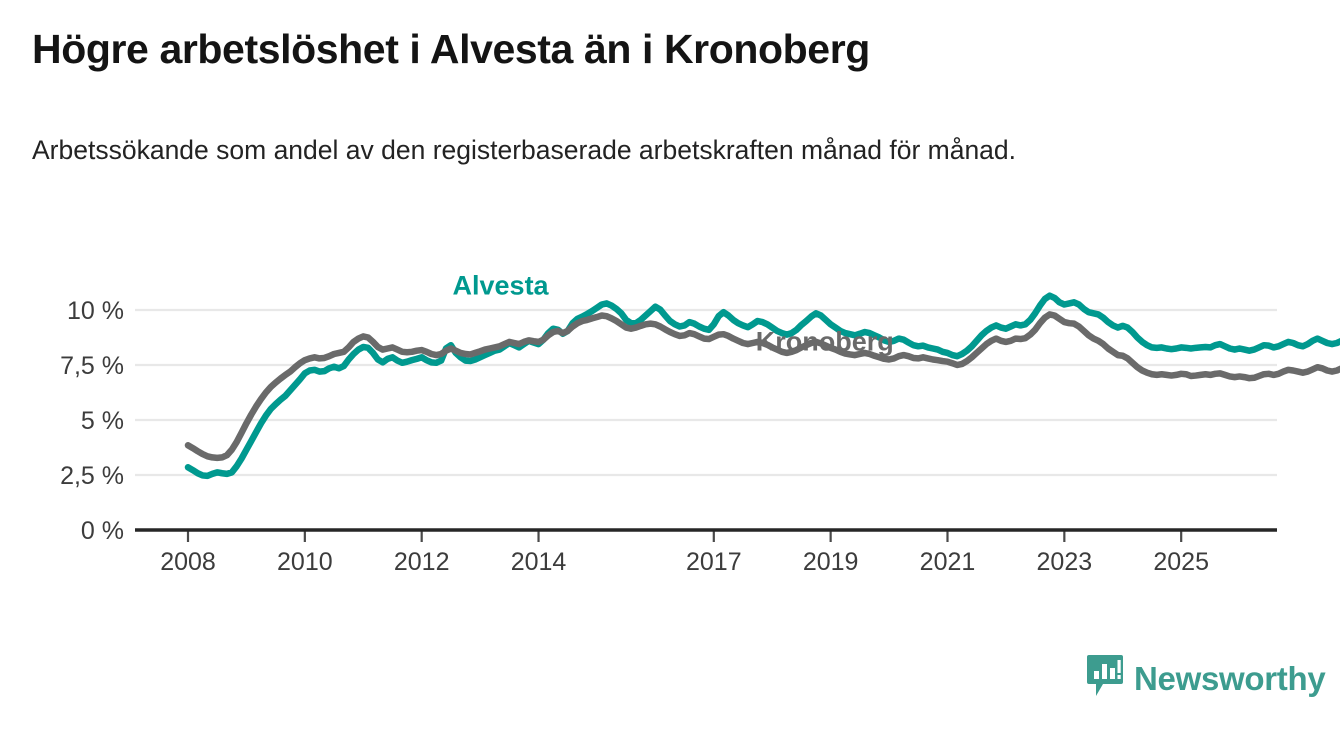 The width and height of the screenshot is (1340, 734). Describe the element at coordinates (102, 531) in the screenshot. I see `y-axis-tick-label: 0 %` at that location.